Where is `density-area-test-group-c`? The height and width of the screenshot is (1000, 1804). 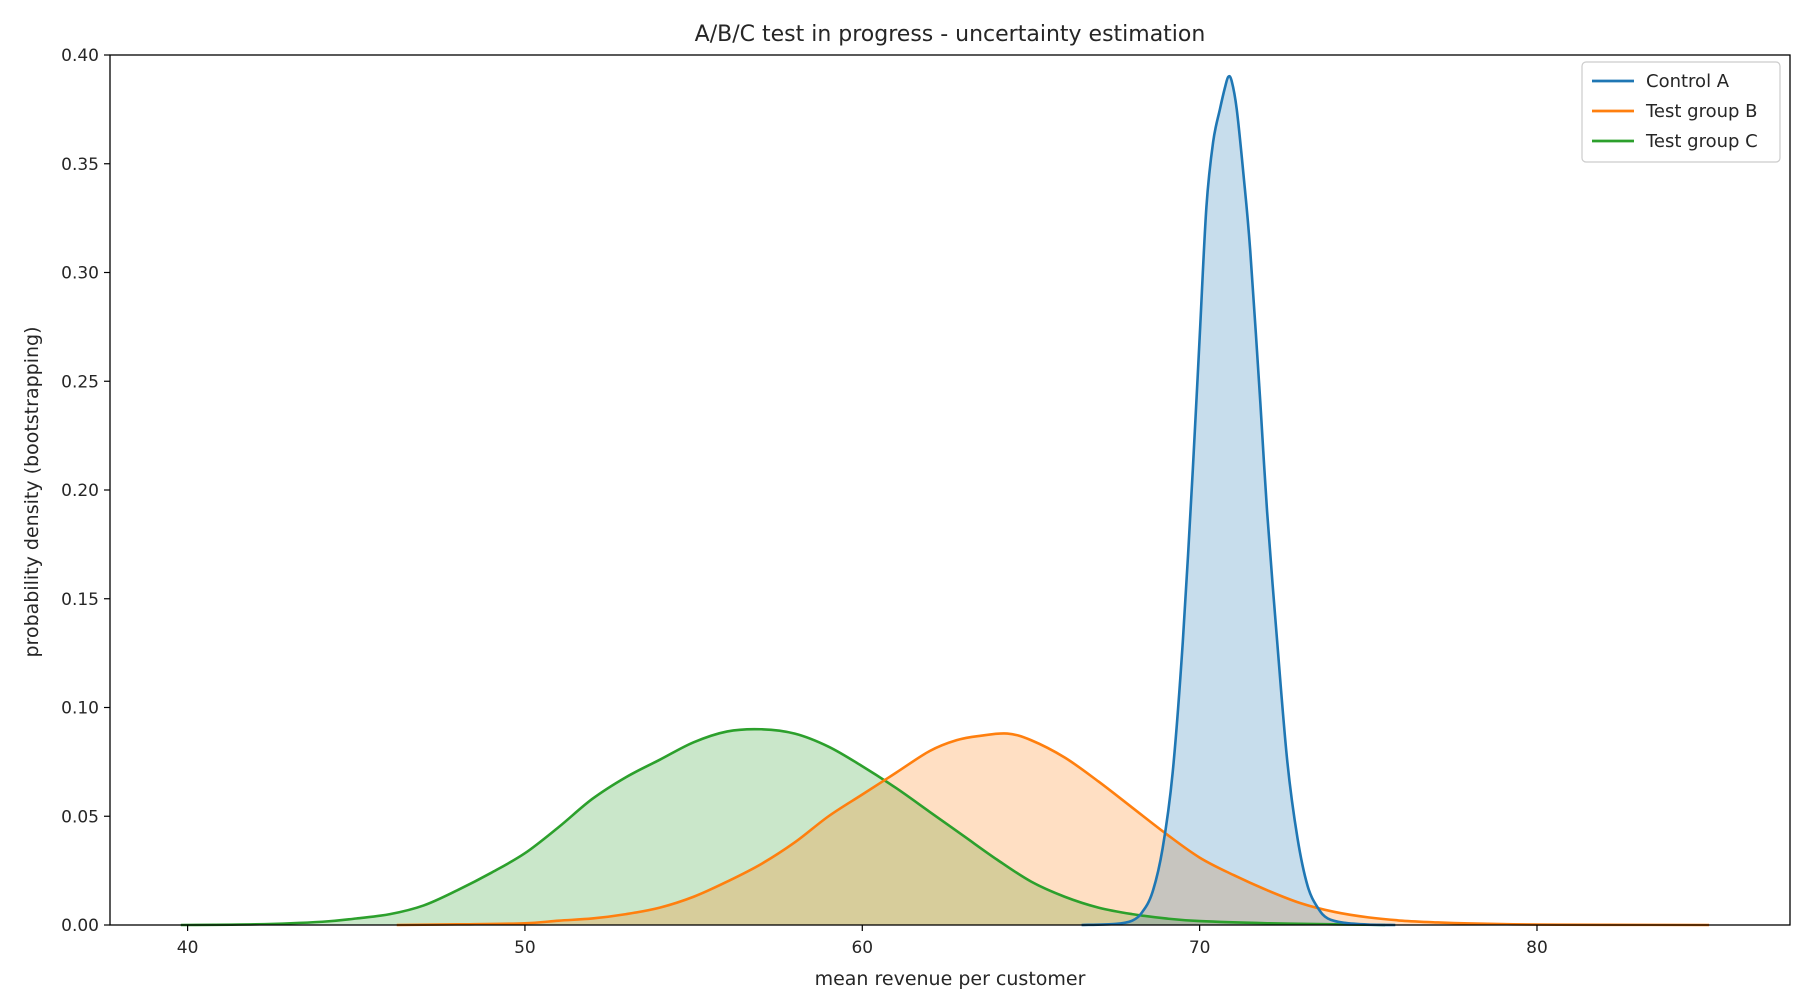 density-area-test-group-c is located at coordinates (783, 827).